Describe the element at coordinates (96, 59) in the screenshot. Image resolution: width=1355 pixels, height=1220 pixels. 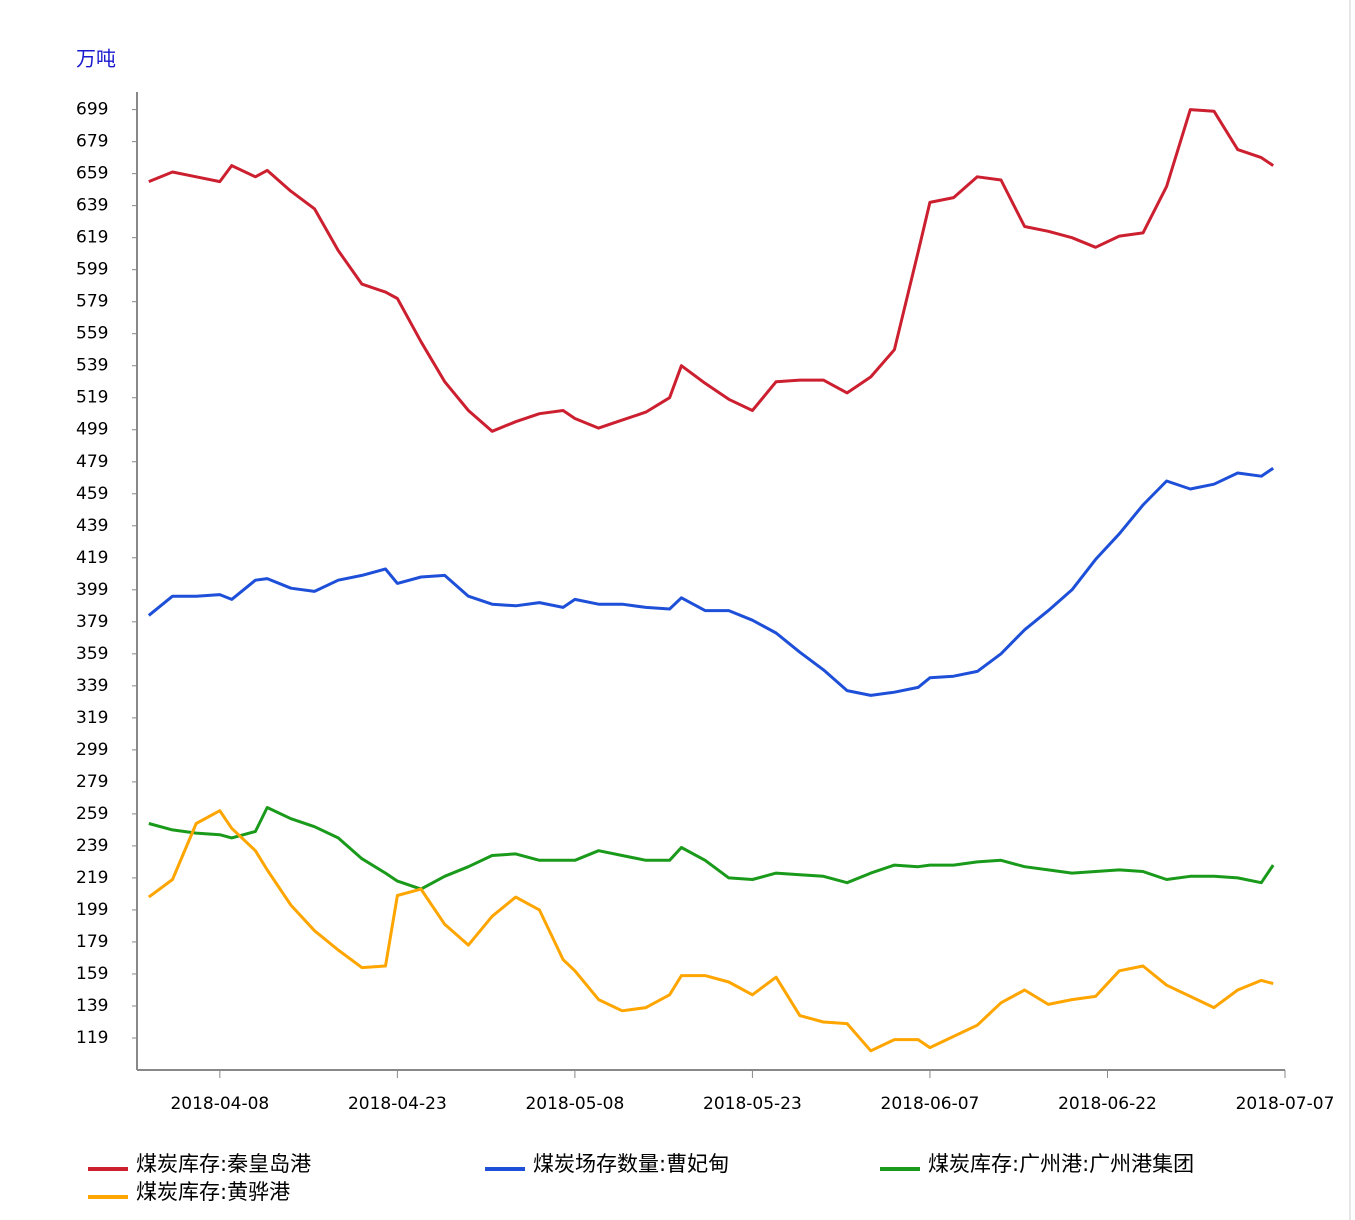
I see `y-unit: 万吨` at that location.